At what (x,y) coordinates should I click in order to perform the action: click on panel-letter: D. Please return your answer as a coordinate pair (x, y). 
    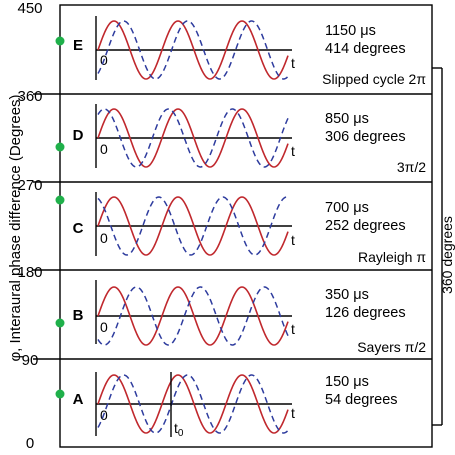
    Looking at the image, I should click on (78, 135).